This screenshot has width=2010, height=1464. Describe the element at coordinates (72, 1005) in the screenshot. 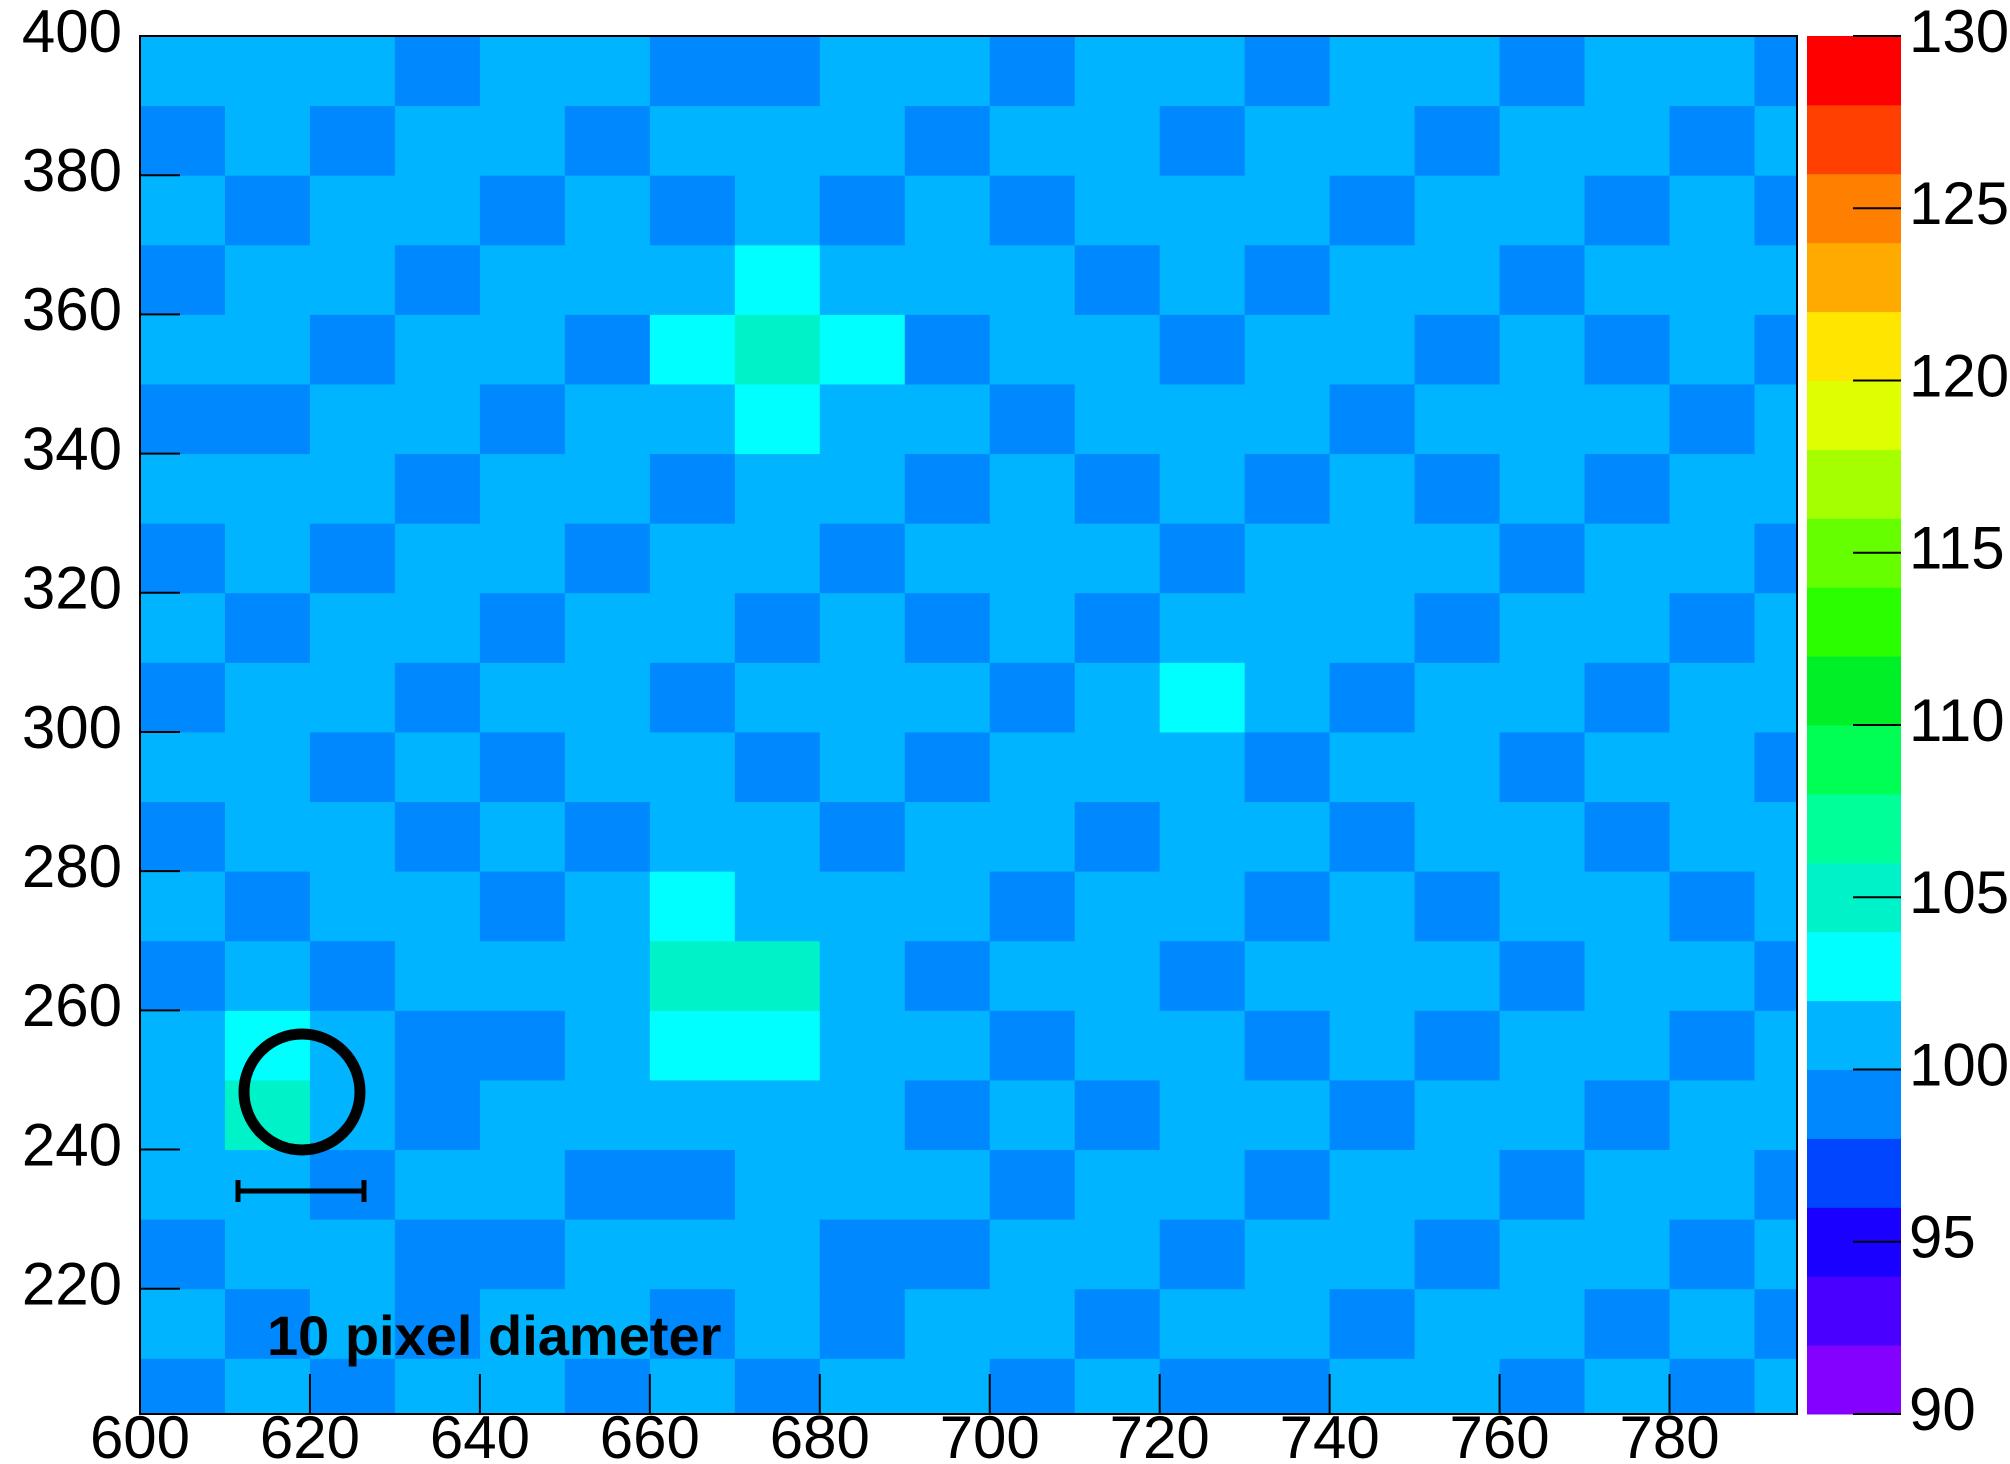

I see `y-tick-label: 260` at that location.